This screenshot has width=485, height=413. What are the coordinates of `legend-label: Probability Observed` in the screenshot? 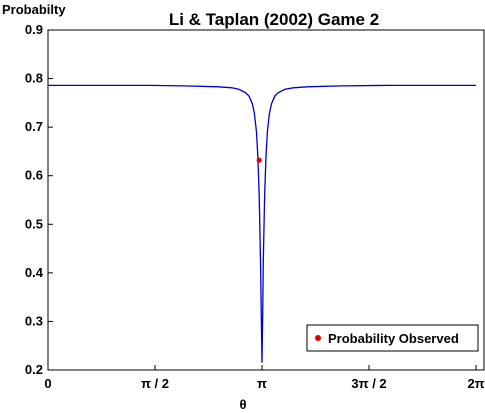 It's located at (393, 338).